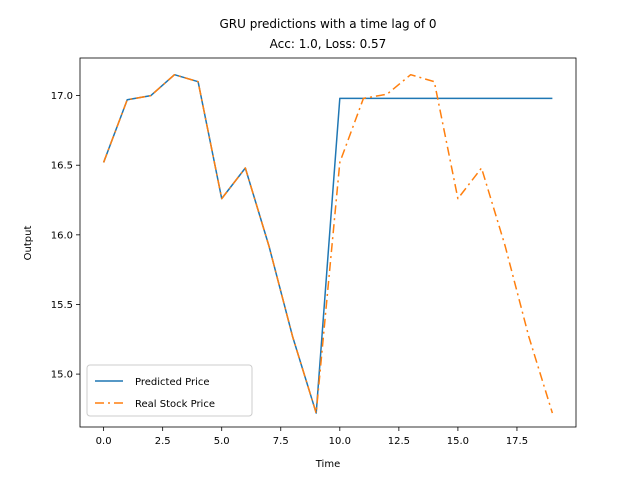 The image size is (640, 480). What do you see at coordinates (312, 437) in the screenshot?
I see `x-axis-ticks: 0.0 2.5 5.0 7.5 10.0 12.5 15.0 17.5` at bounding box center [312, 437].